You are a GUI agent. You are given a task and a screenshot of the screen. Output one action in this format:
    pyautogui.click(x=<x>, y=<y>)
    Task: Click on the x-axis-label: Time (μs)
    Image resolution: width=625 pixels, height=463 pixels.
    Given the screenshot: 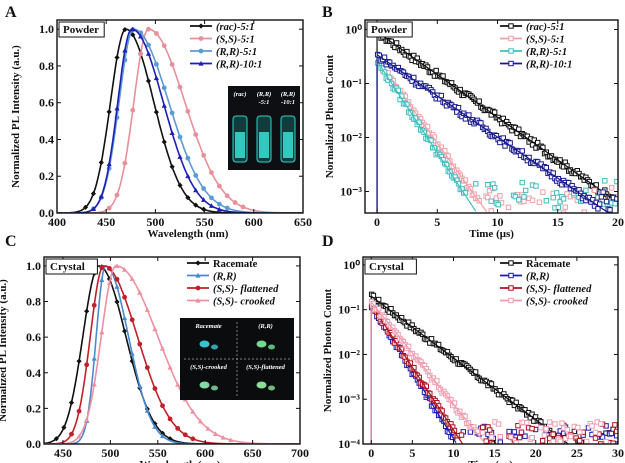 What is the action you would take?
    pyautogui.click(x=490, y=461)
    